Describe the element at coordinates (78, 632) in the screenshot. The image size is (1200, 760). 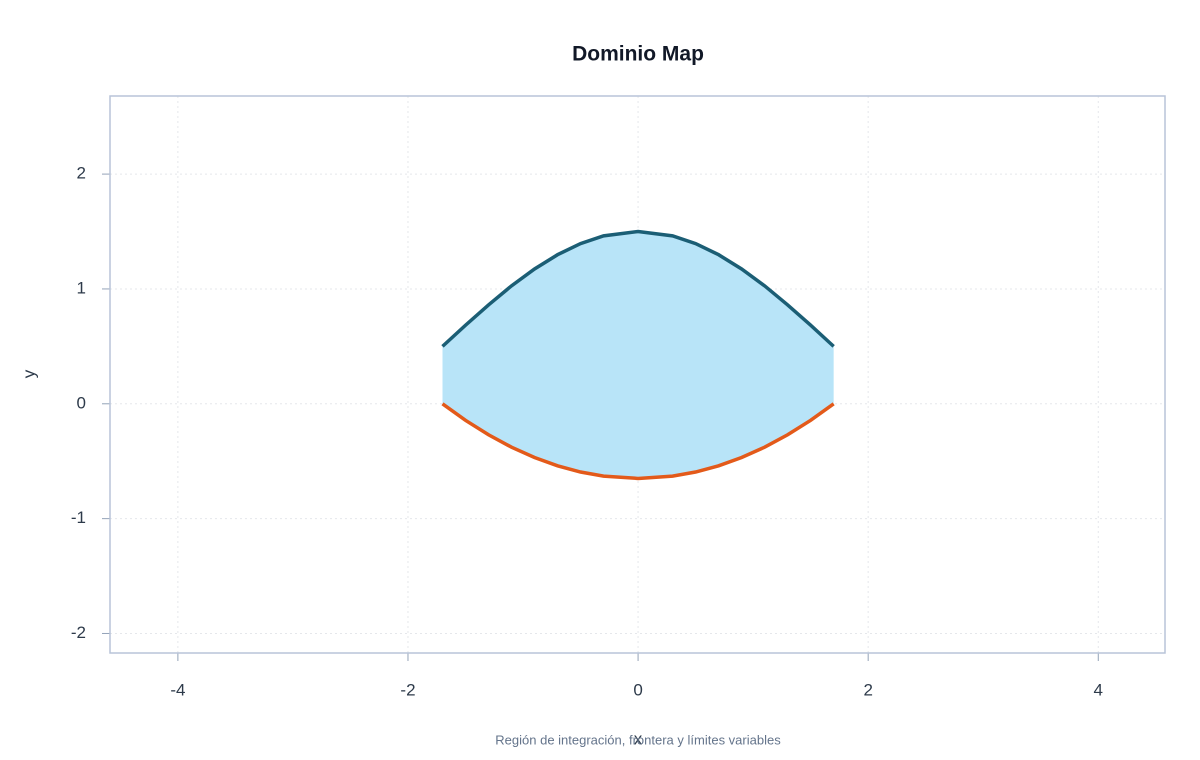
I see `y-tick-label: -2` at that location.